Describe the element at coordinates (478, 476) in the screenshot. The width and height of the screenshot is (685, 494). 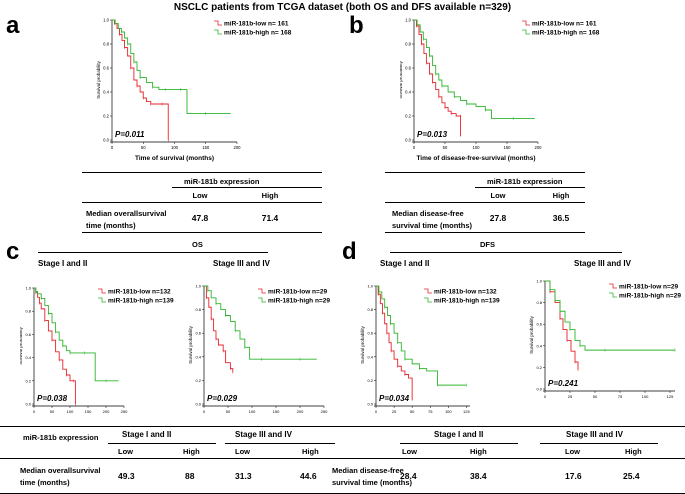
I see `bottom-d-s1-high: 38.4` at that location.